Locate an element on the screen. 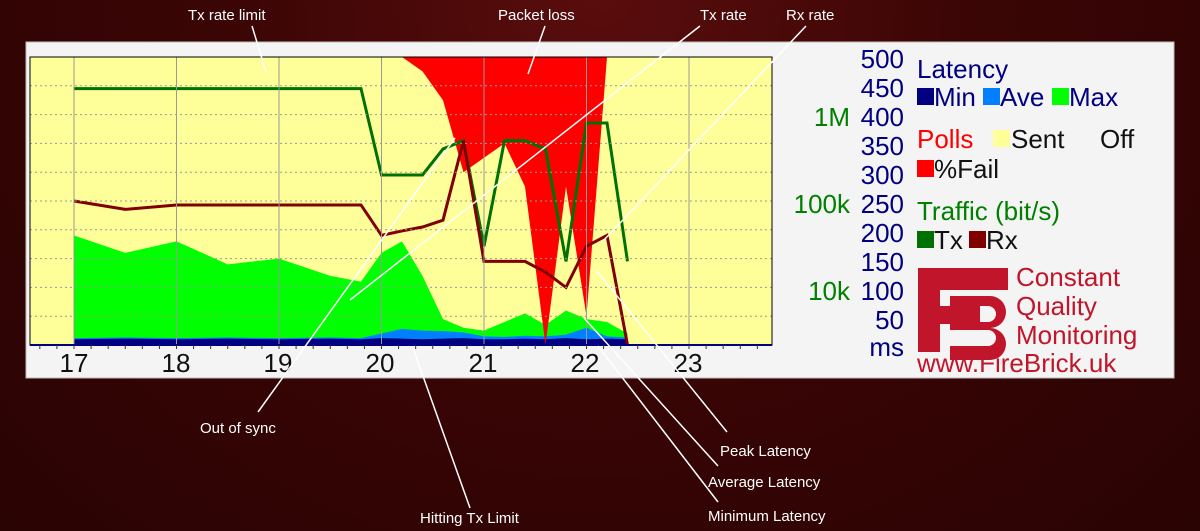 The height and width of the screenshot is (531, 1200). legend-swatch-sent is located at coordinates (1001, 138).